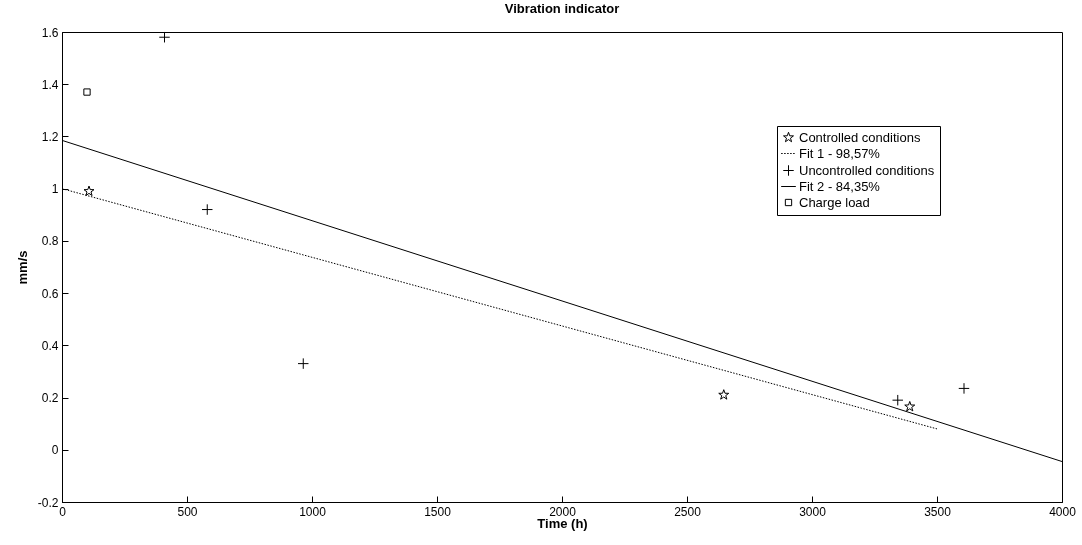 This screenshot has width=1082, height=545. Describe the element at coordinates (688, 511) in the screenshot. I see `x-tick-label: 2500` at that location.